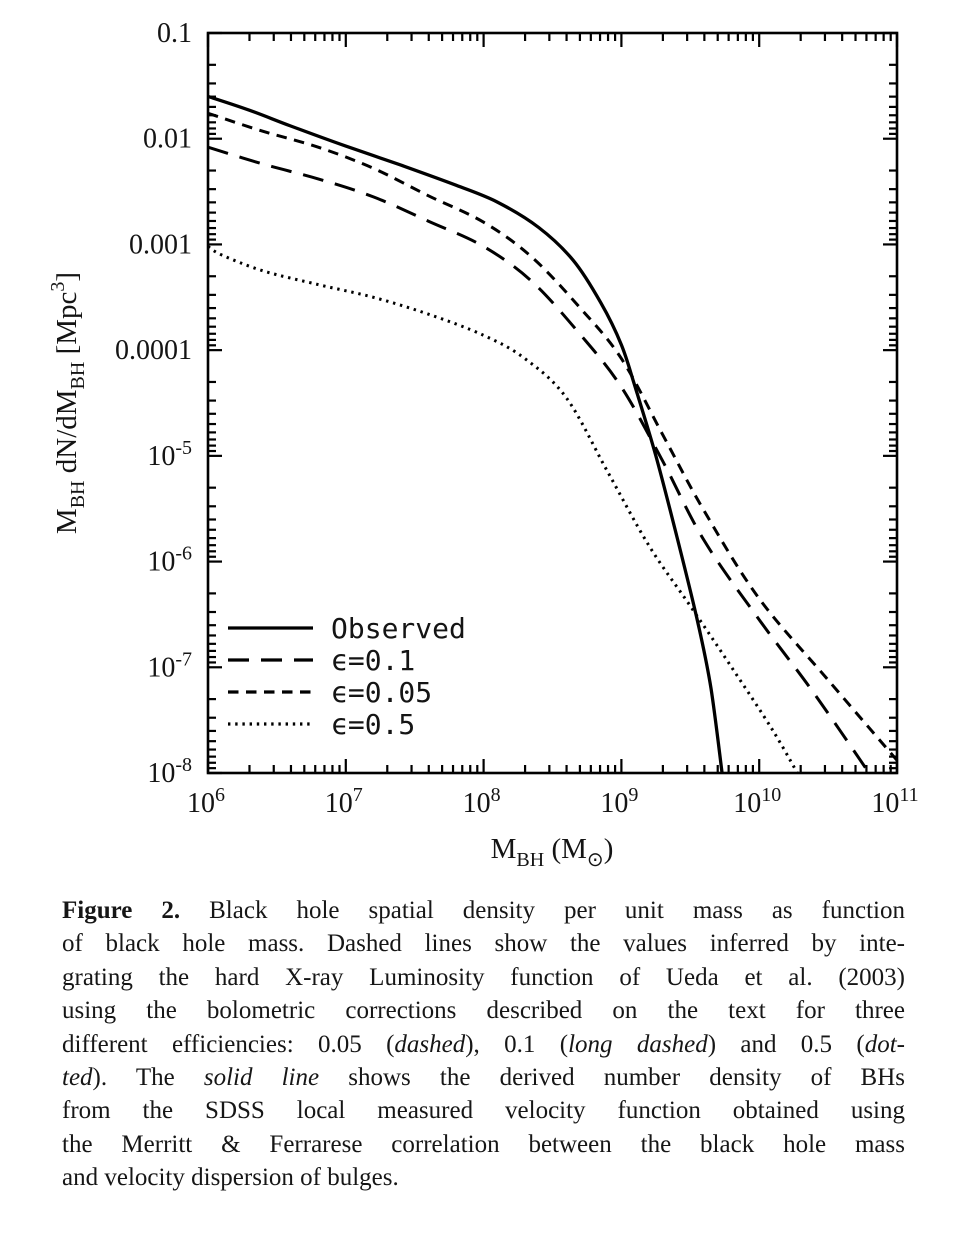  Describe the element at coordinates (398, 628) in the screenshot. I see `legend-label: Observed` at that location.